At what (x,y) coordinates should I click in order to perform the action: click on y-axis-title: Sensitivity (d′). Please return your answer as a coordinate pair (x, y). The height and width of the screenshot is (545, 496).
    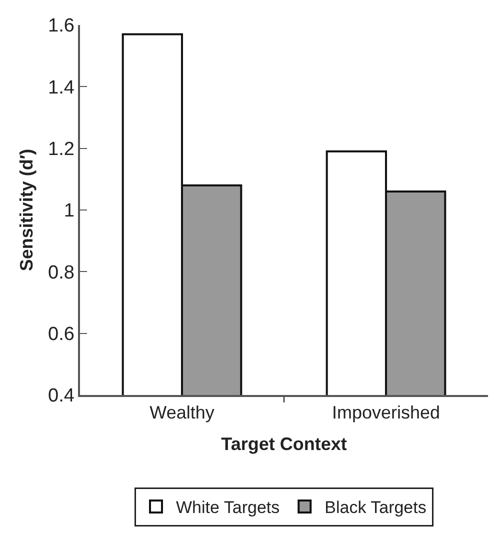
    Looking at the image, I should click on (26, 210).